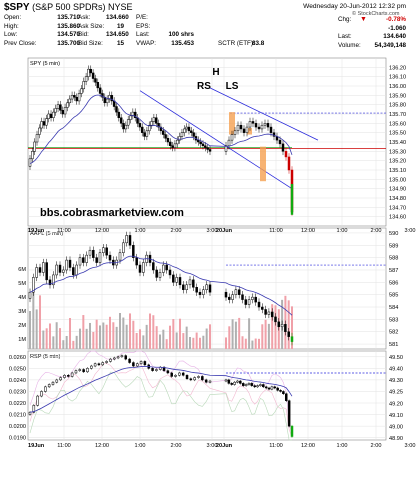  What do you see at coordinates (397, 218) in the screenshot?
I see `y-tick-label: 134.60` at bounding box center [397, 218].